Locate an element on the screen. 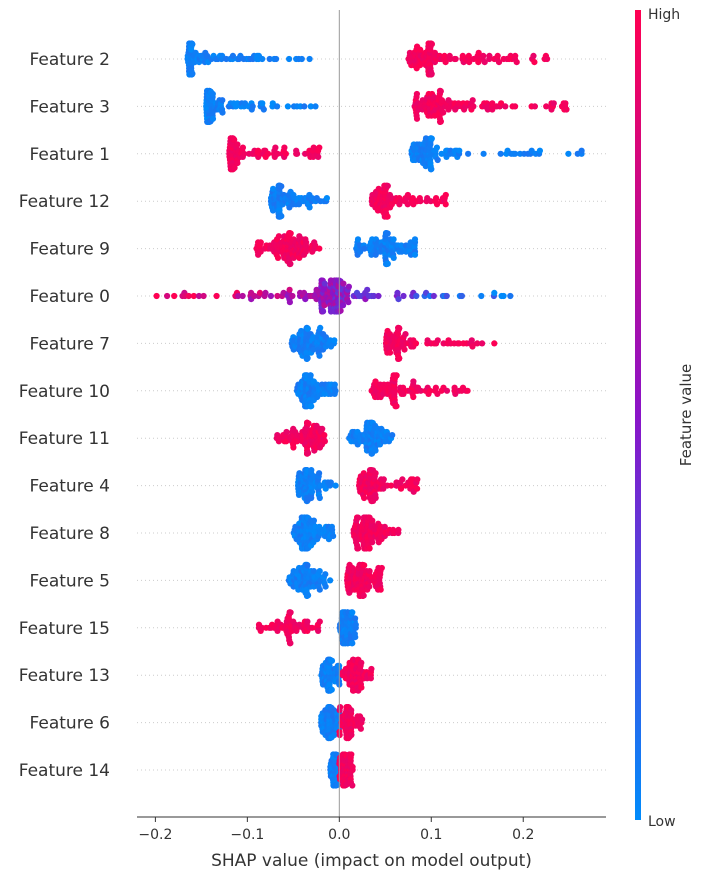 This screenshot has height=887, width=711. feature-label: Feature 2 is located at coordinates (70, 60).